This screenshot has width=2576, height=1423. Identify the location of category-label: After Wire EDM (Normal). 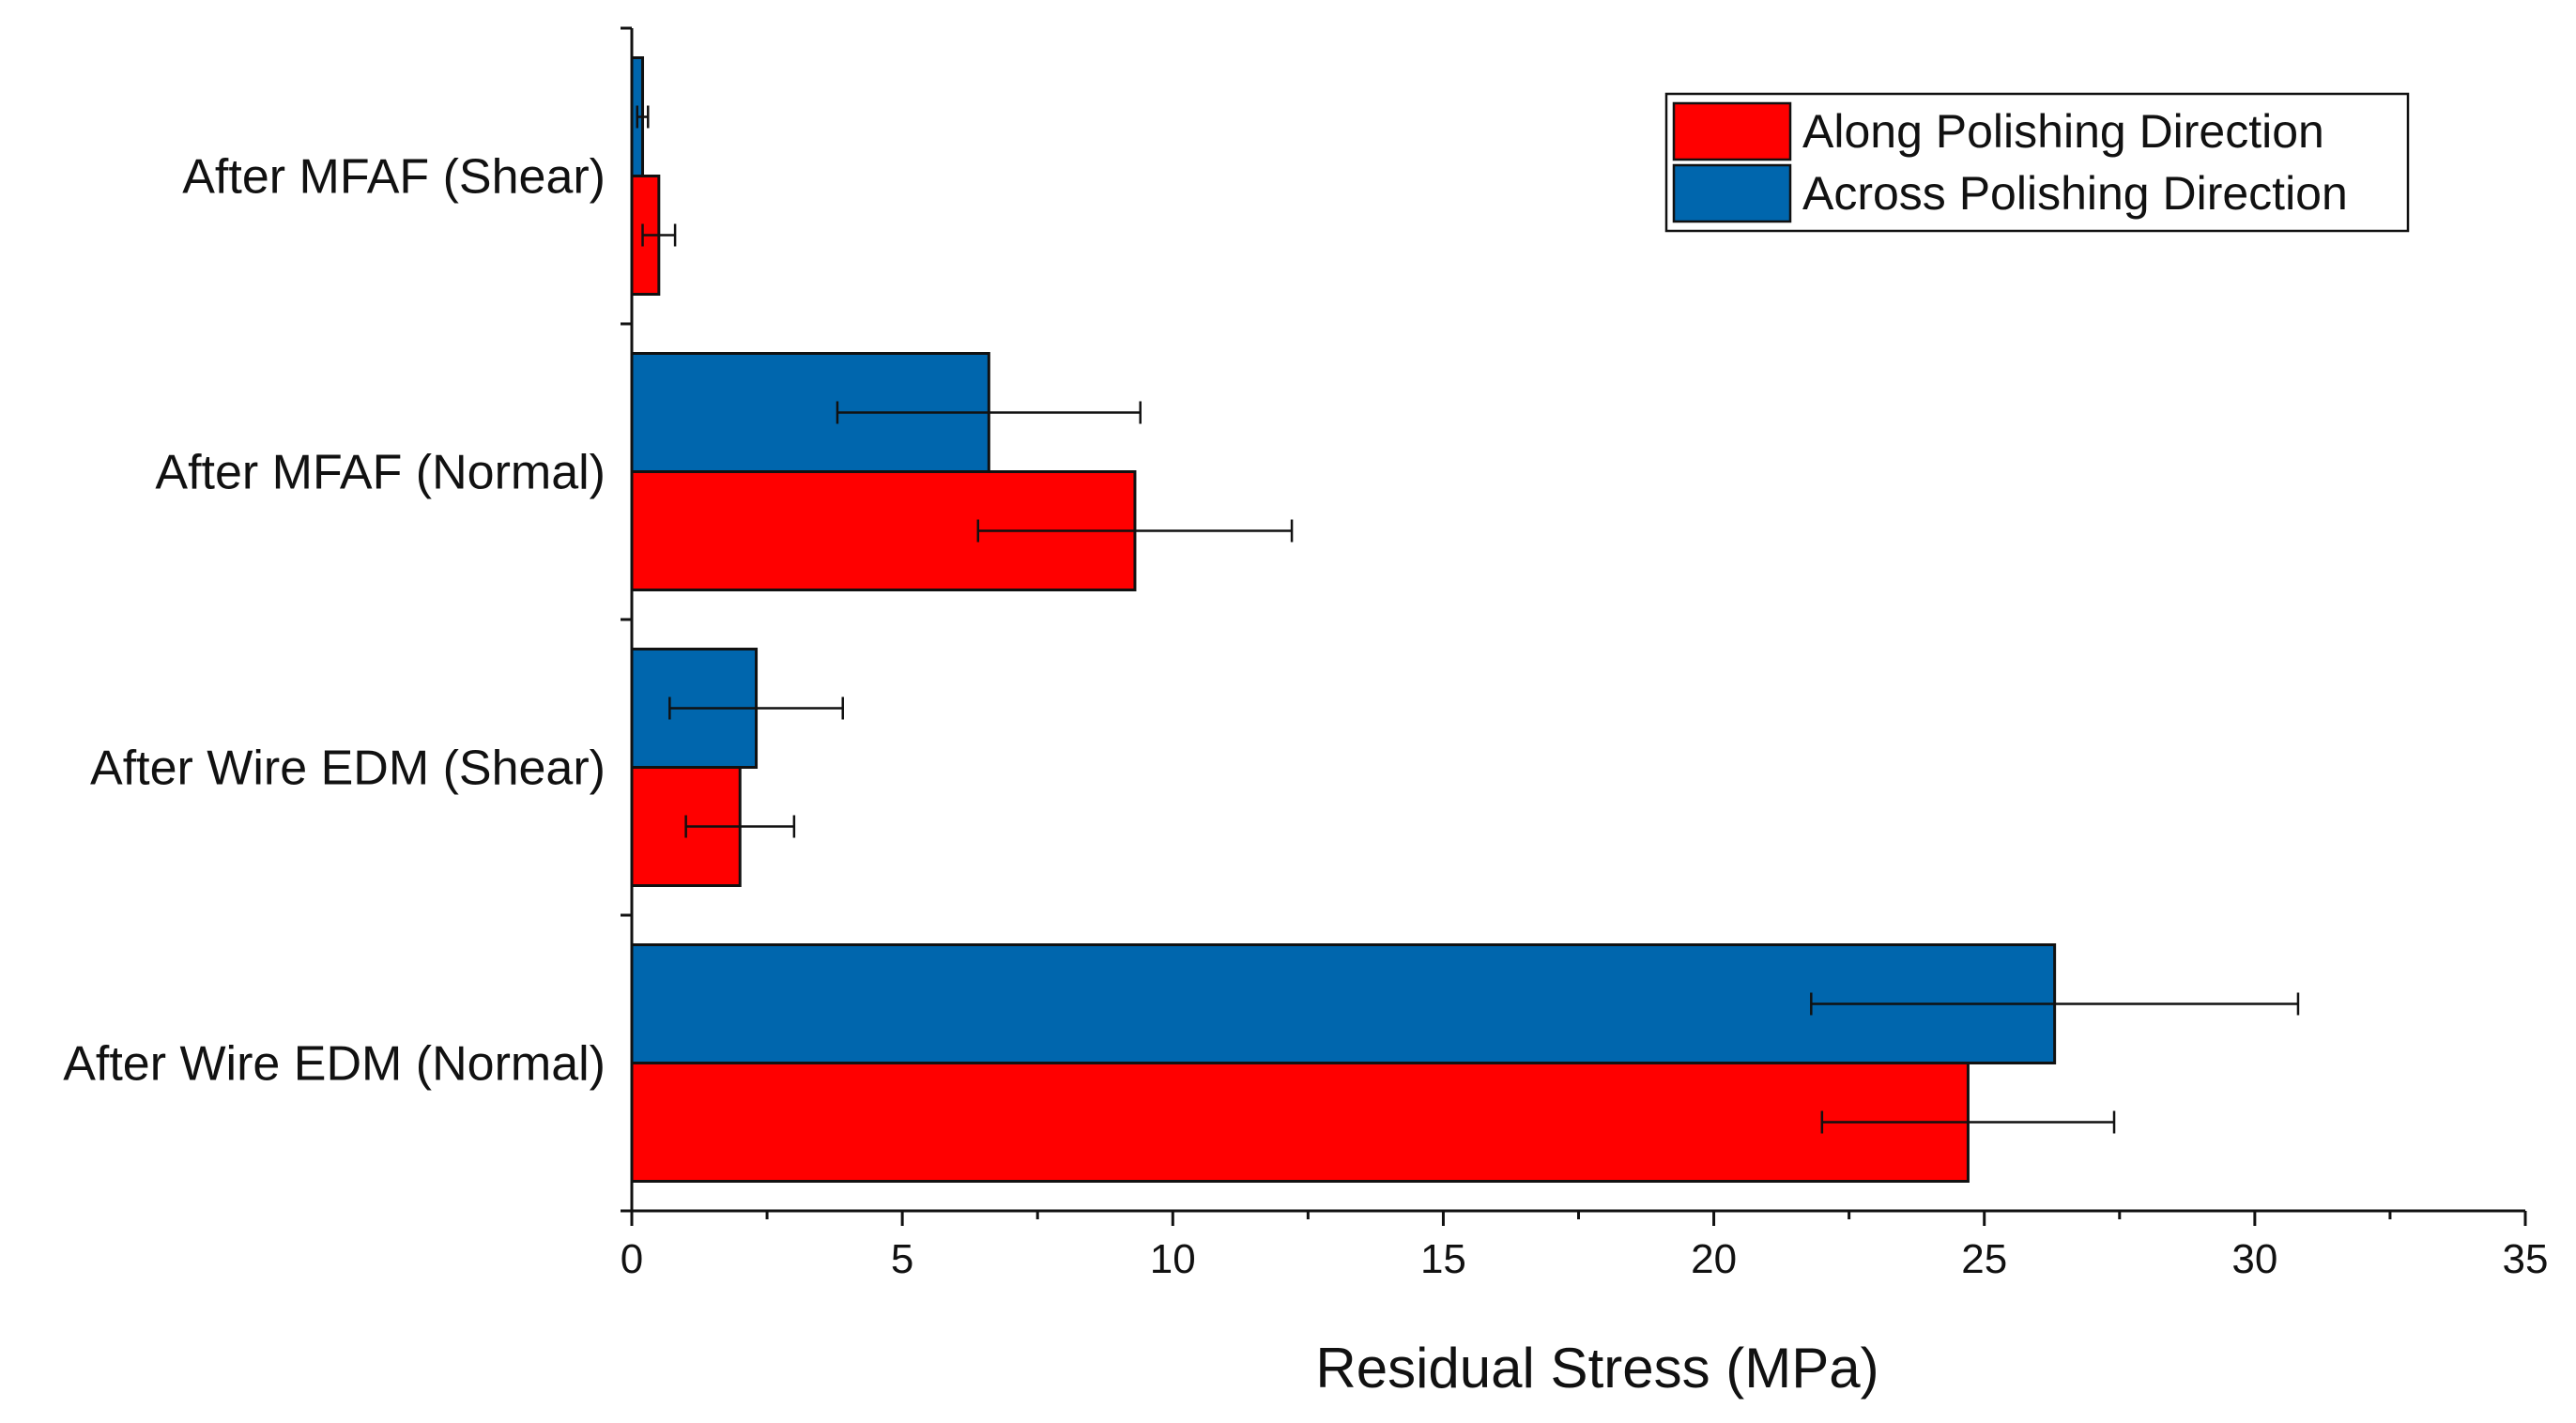
(335, 1065).